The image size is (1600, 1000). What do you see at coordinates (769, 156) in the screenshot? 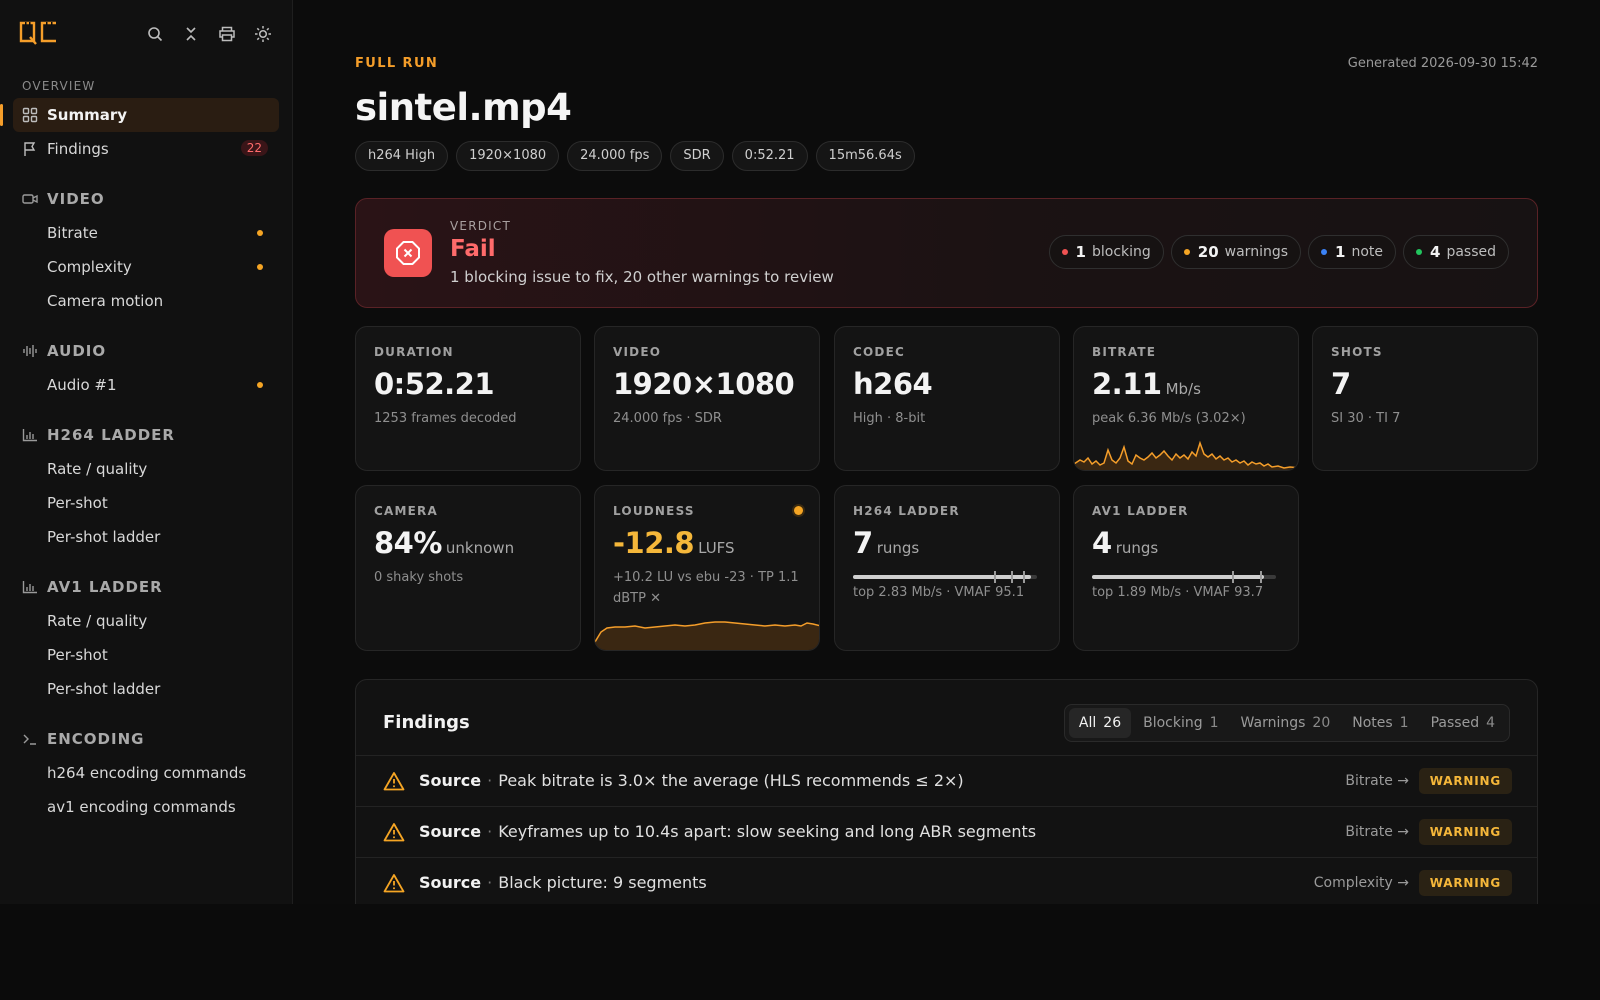
I see `chip-duration: 0:52.21` at bounding box center [769, 156].